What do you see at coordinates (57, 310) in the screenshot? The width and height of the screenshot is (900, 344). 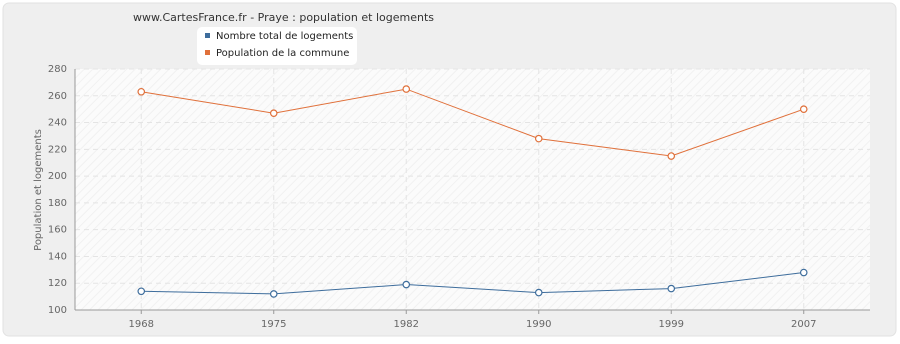 I see `y-tick-label: 100` at bounding box center [57, 310].